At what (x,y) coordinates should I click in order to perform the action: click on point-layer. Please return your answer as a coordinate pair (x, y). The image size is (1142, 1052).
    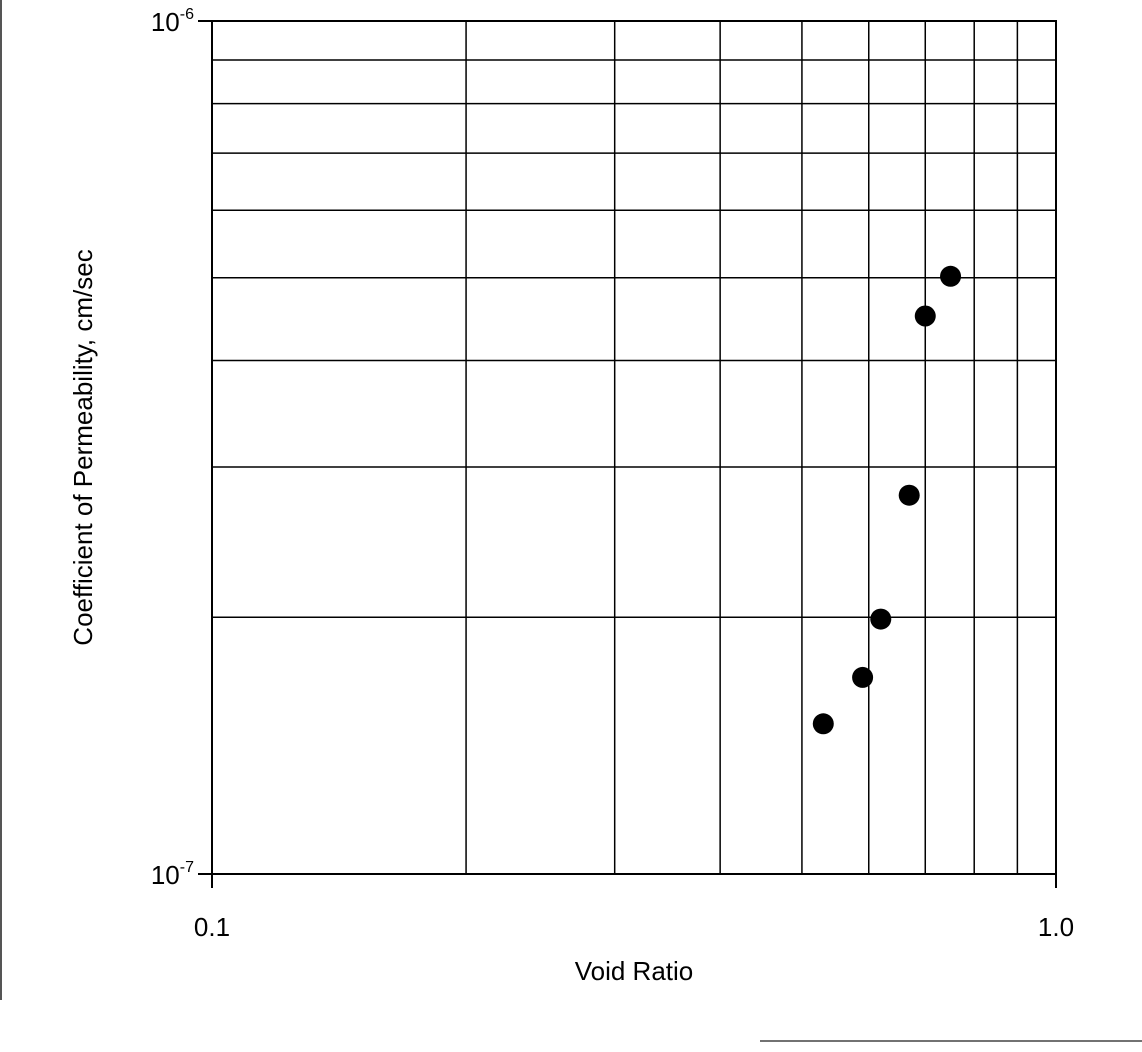
    Looking at the image, I should click on (887, 500).